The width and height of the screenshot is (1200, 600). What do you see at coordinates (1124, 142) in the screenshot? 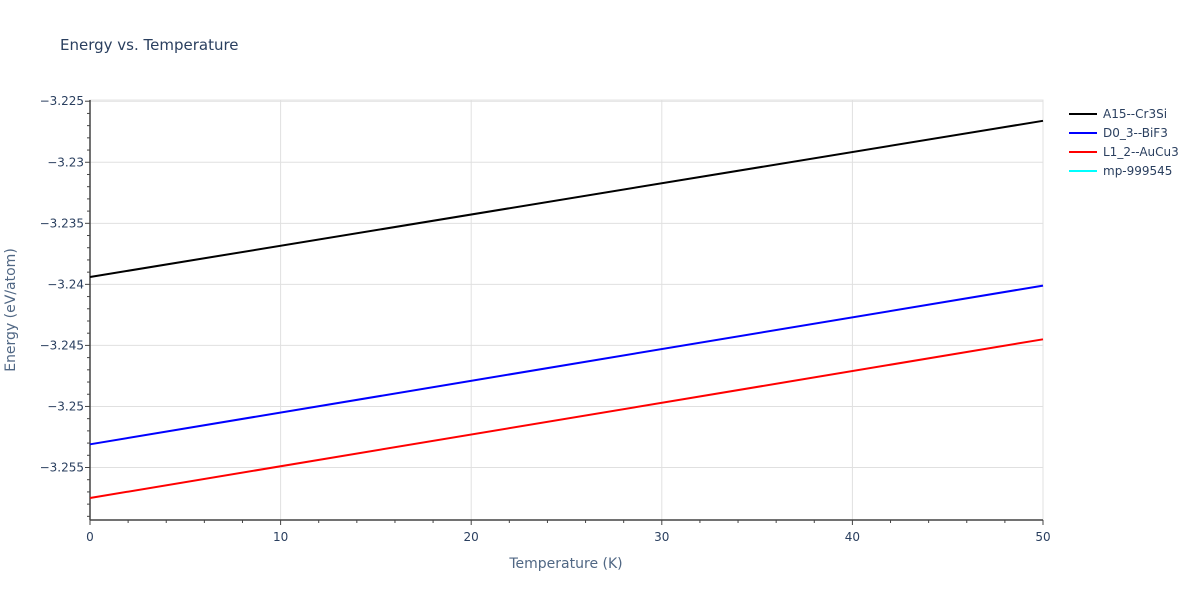
I see `legend: A15--Cr3Si D0_3--BiF3 L1_2--AuCu3 mp-999545` at bounding box center [1124, 142].